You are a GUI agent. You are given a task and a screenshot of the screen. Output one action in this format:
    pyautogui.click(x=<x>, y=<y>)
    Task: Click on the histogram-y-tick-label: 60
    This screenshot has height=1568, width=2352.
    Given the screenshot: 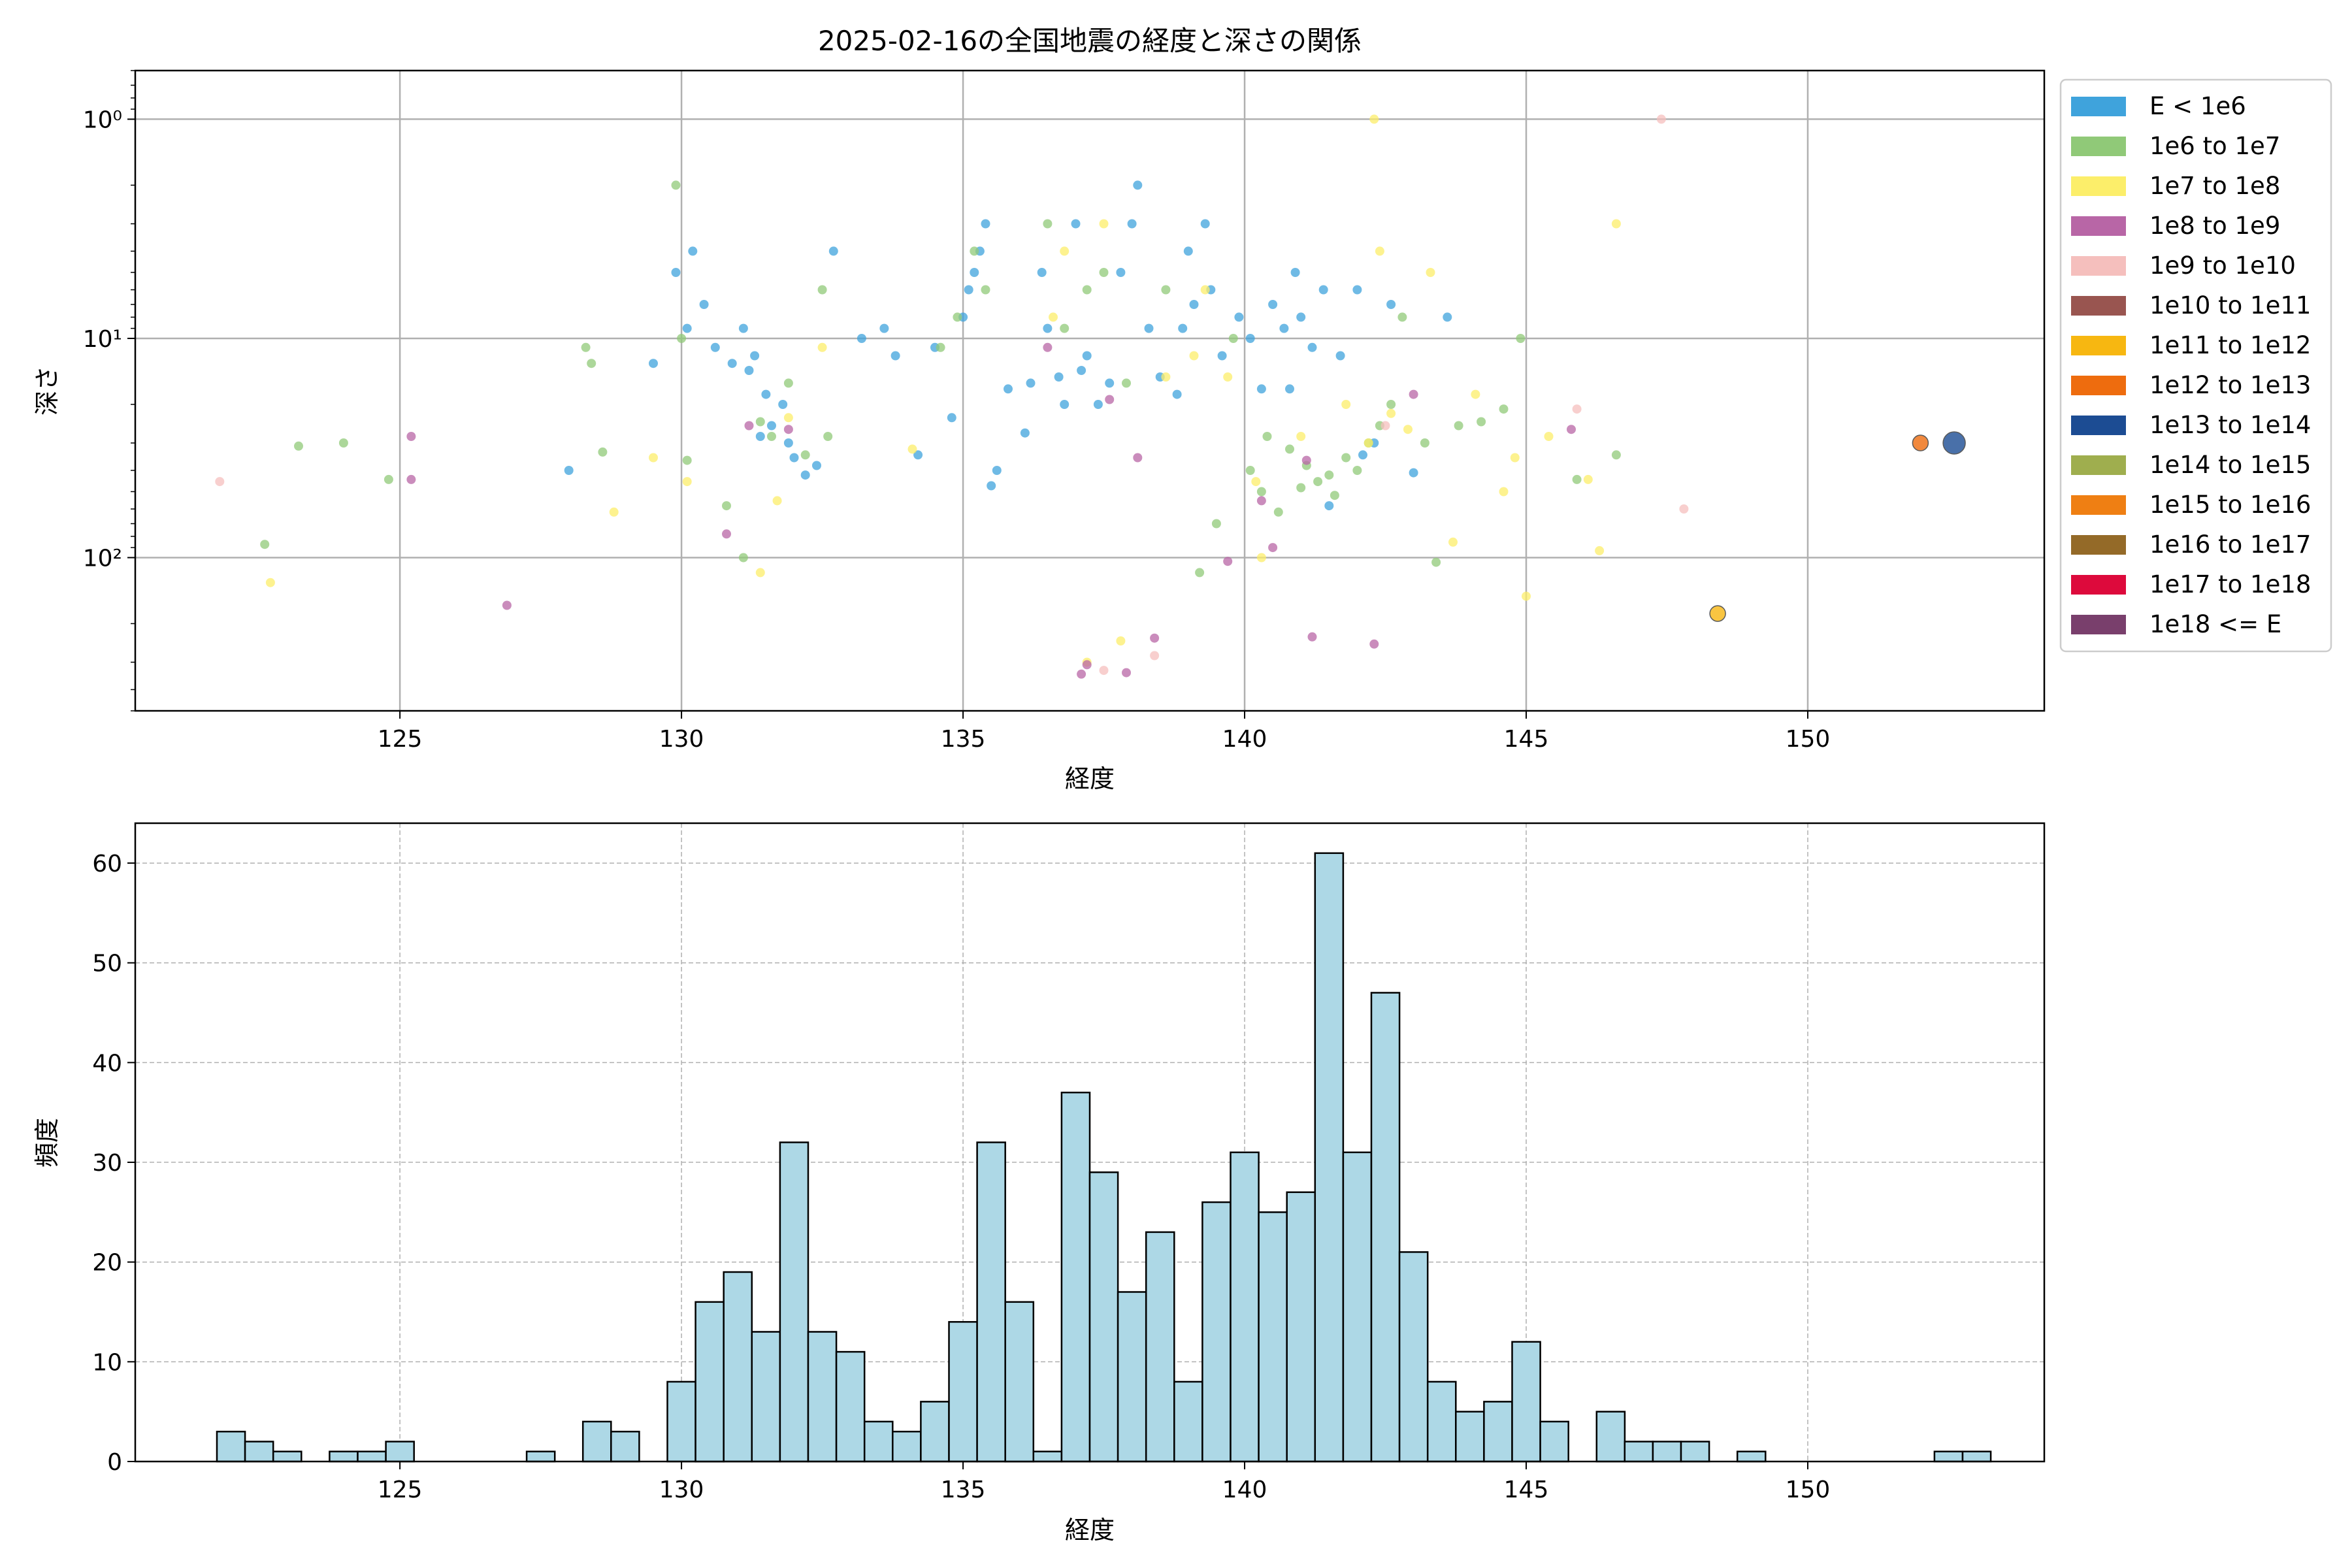 What is the action you would take?
    pyautogui.click(x=107, y=864)
    